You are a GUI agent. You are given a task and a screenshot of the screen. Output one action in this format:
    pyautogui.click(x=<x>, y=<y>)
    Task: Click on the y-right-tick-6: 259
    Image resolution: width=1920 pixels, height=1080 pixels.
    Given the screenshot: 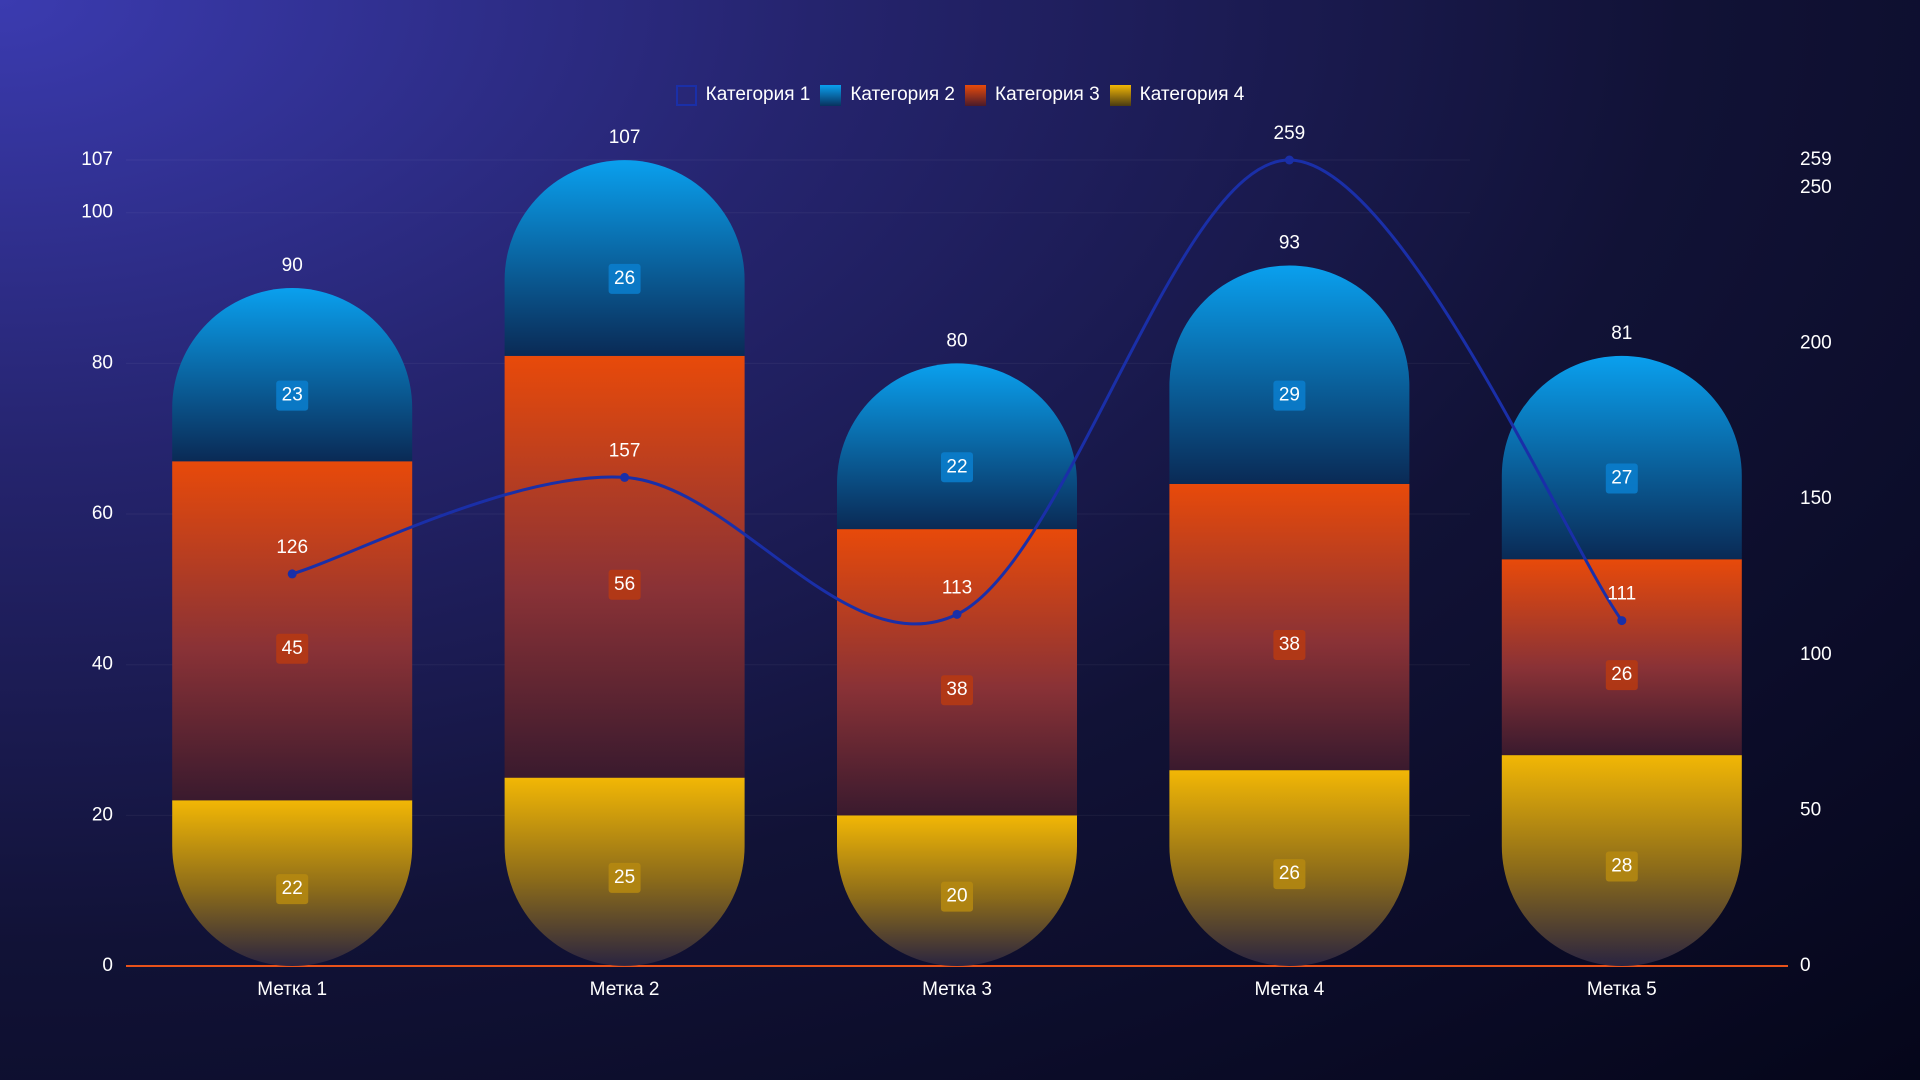 What is the action you would take?
    pyautogui.click(x=1816, y=159)
    